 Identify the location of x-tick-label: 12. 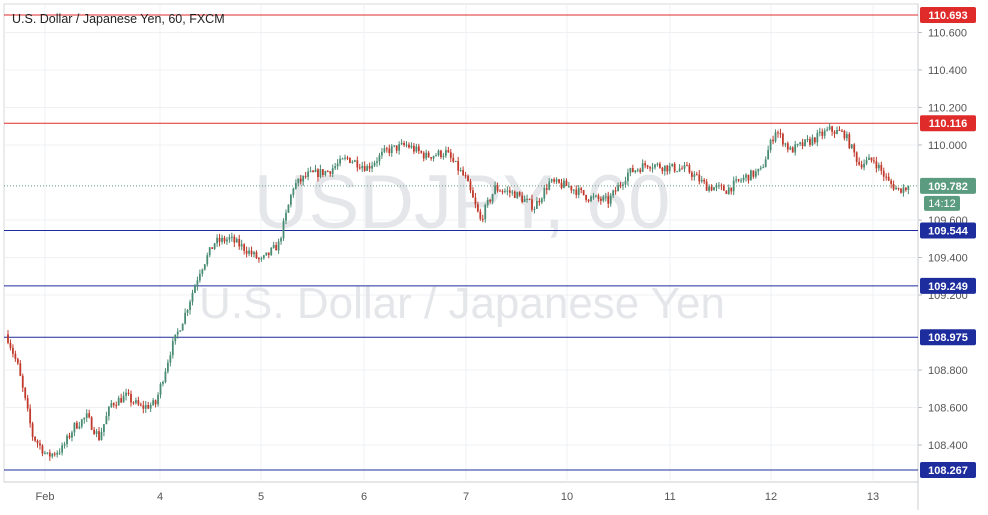
(771, 497).